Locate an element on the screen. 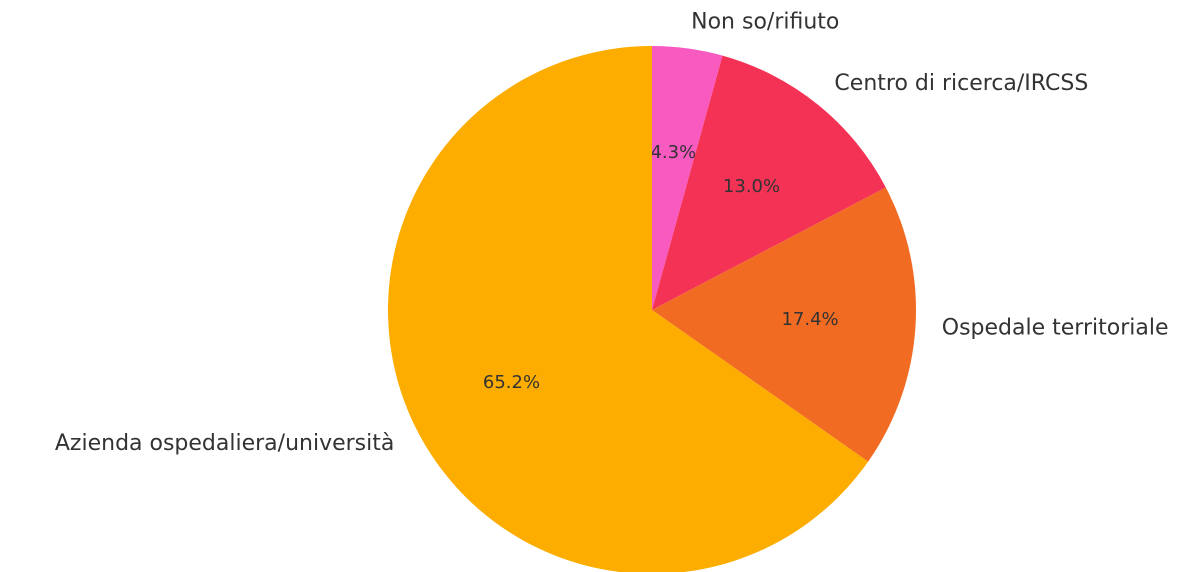 The image size is (1199, 572). slice-label: Centro di ricerca/IRCSS is located at coordinates (961, 83).